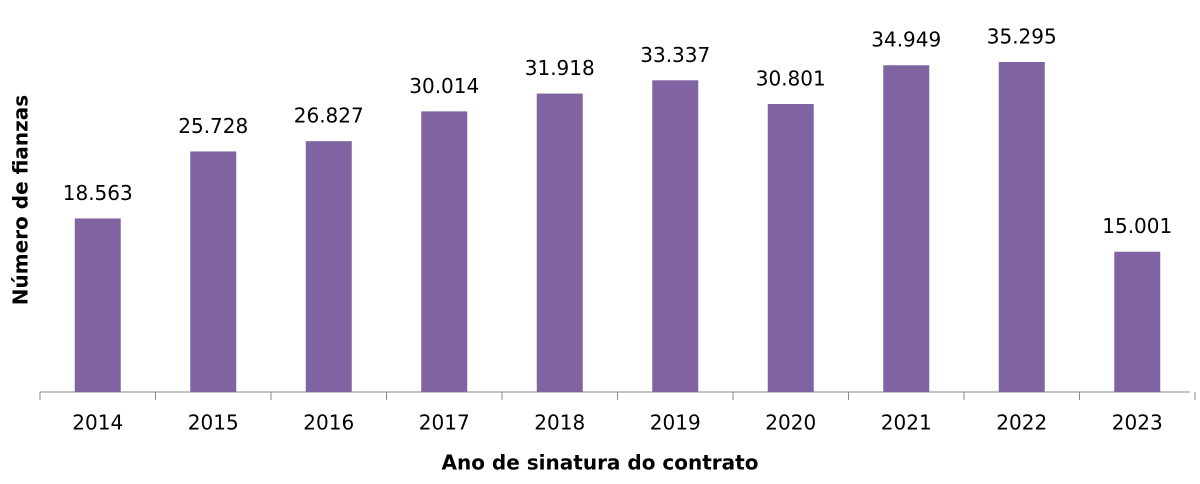  I want to click on value-label: 30.801, so click(791, 79).